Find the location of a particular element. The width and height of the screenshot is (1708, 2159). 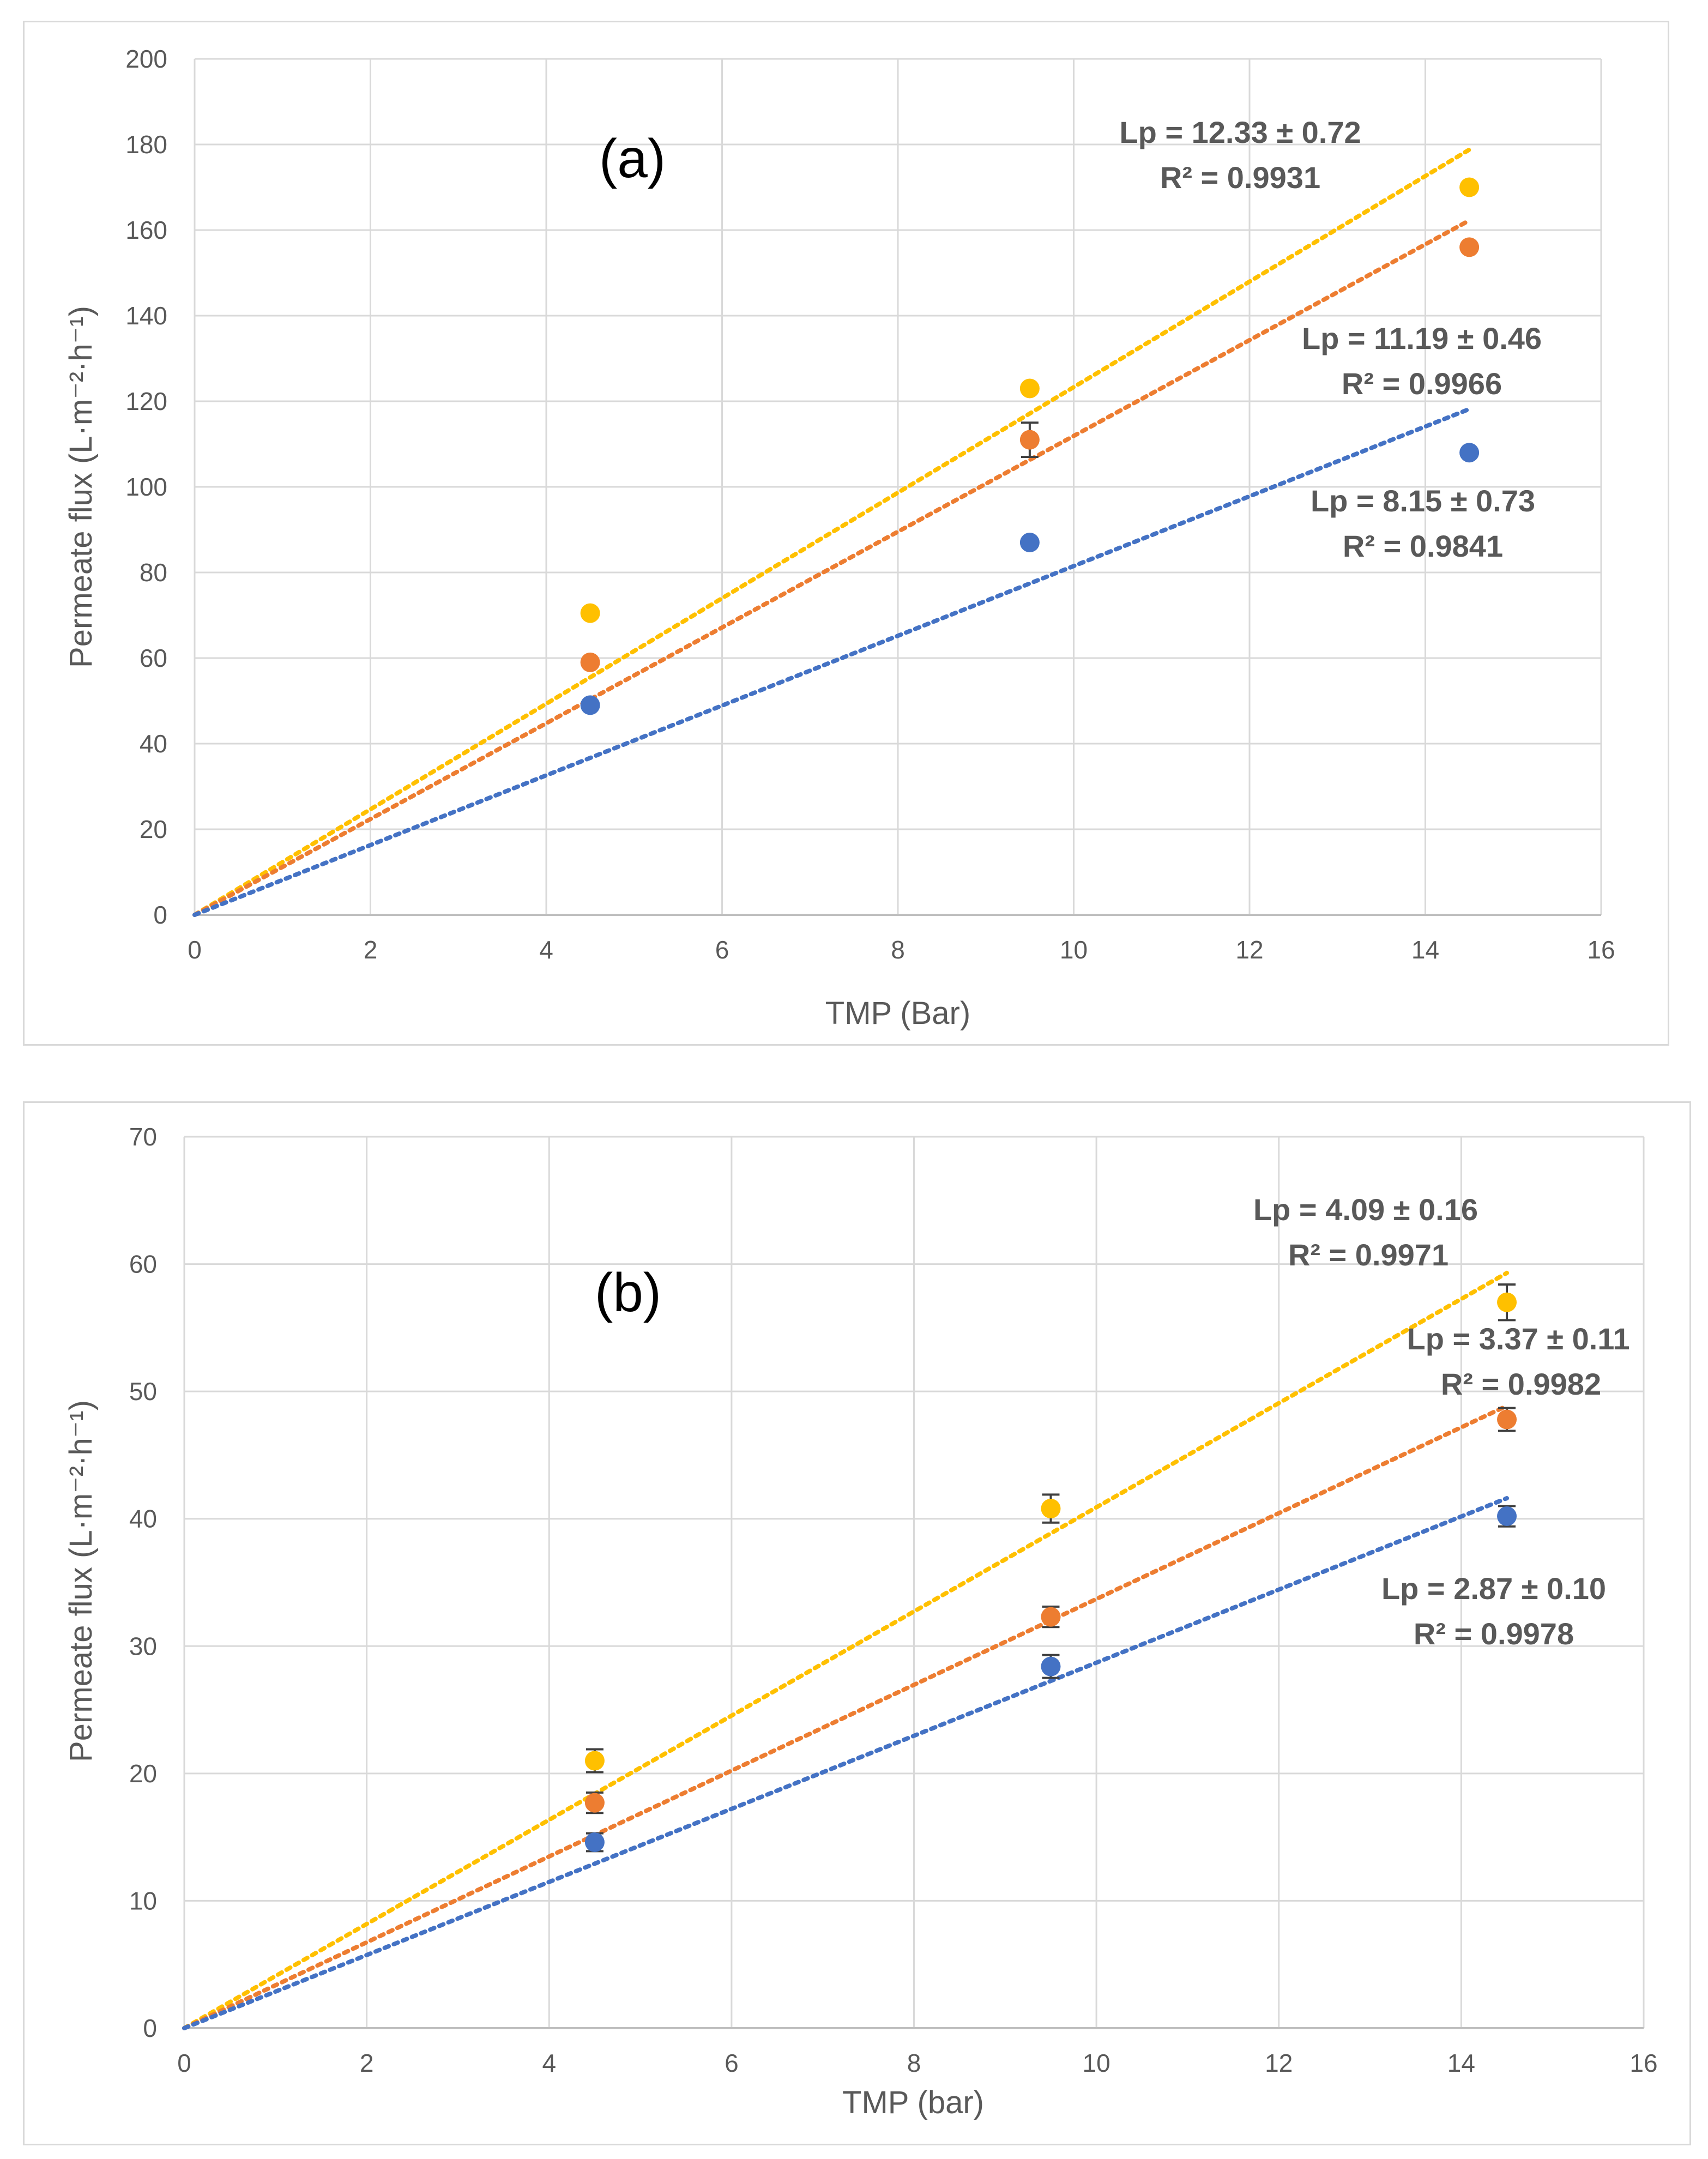

x-tick-label-a: 10 is located at coordinates (1074, 950).